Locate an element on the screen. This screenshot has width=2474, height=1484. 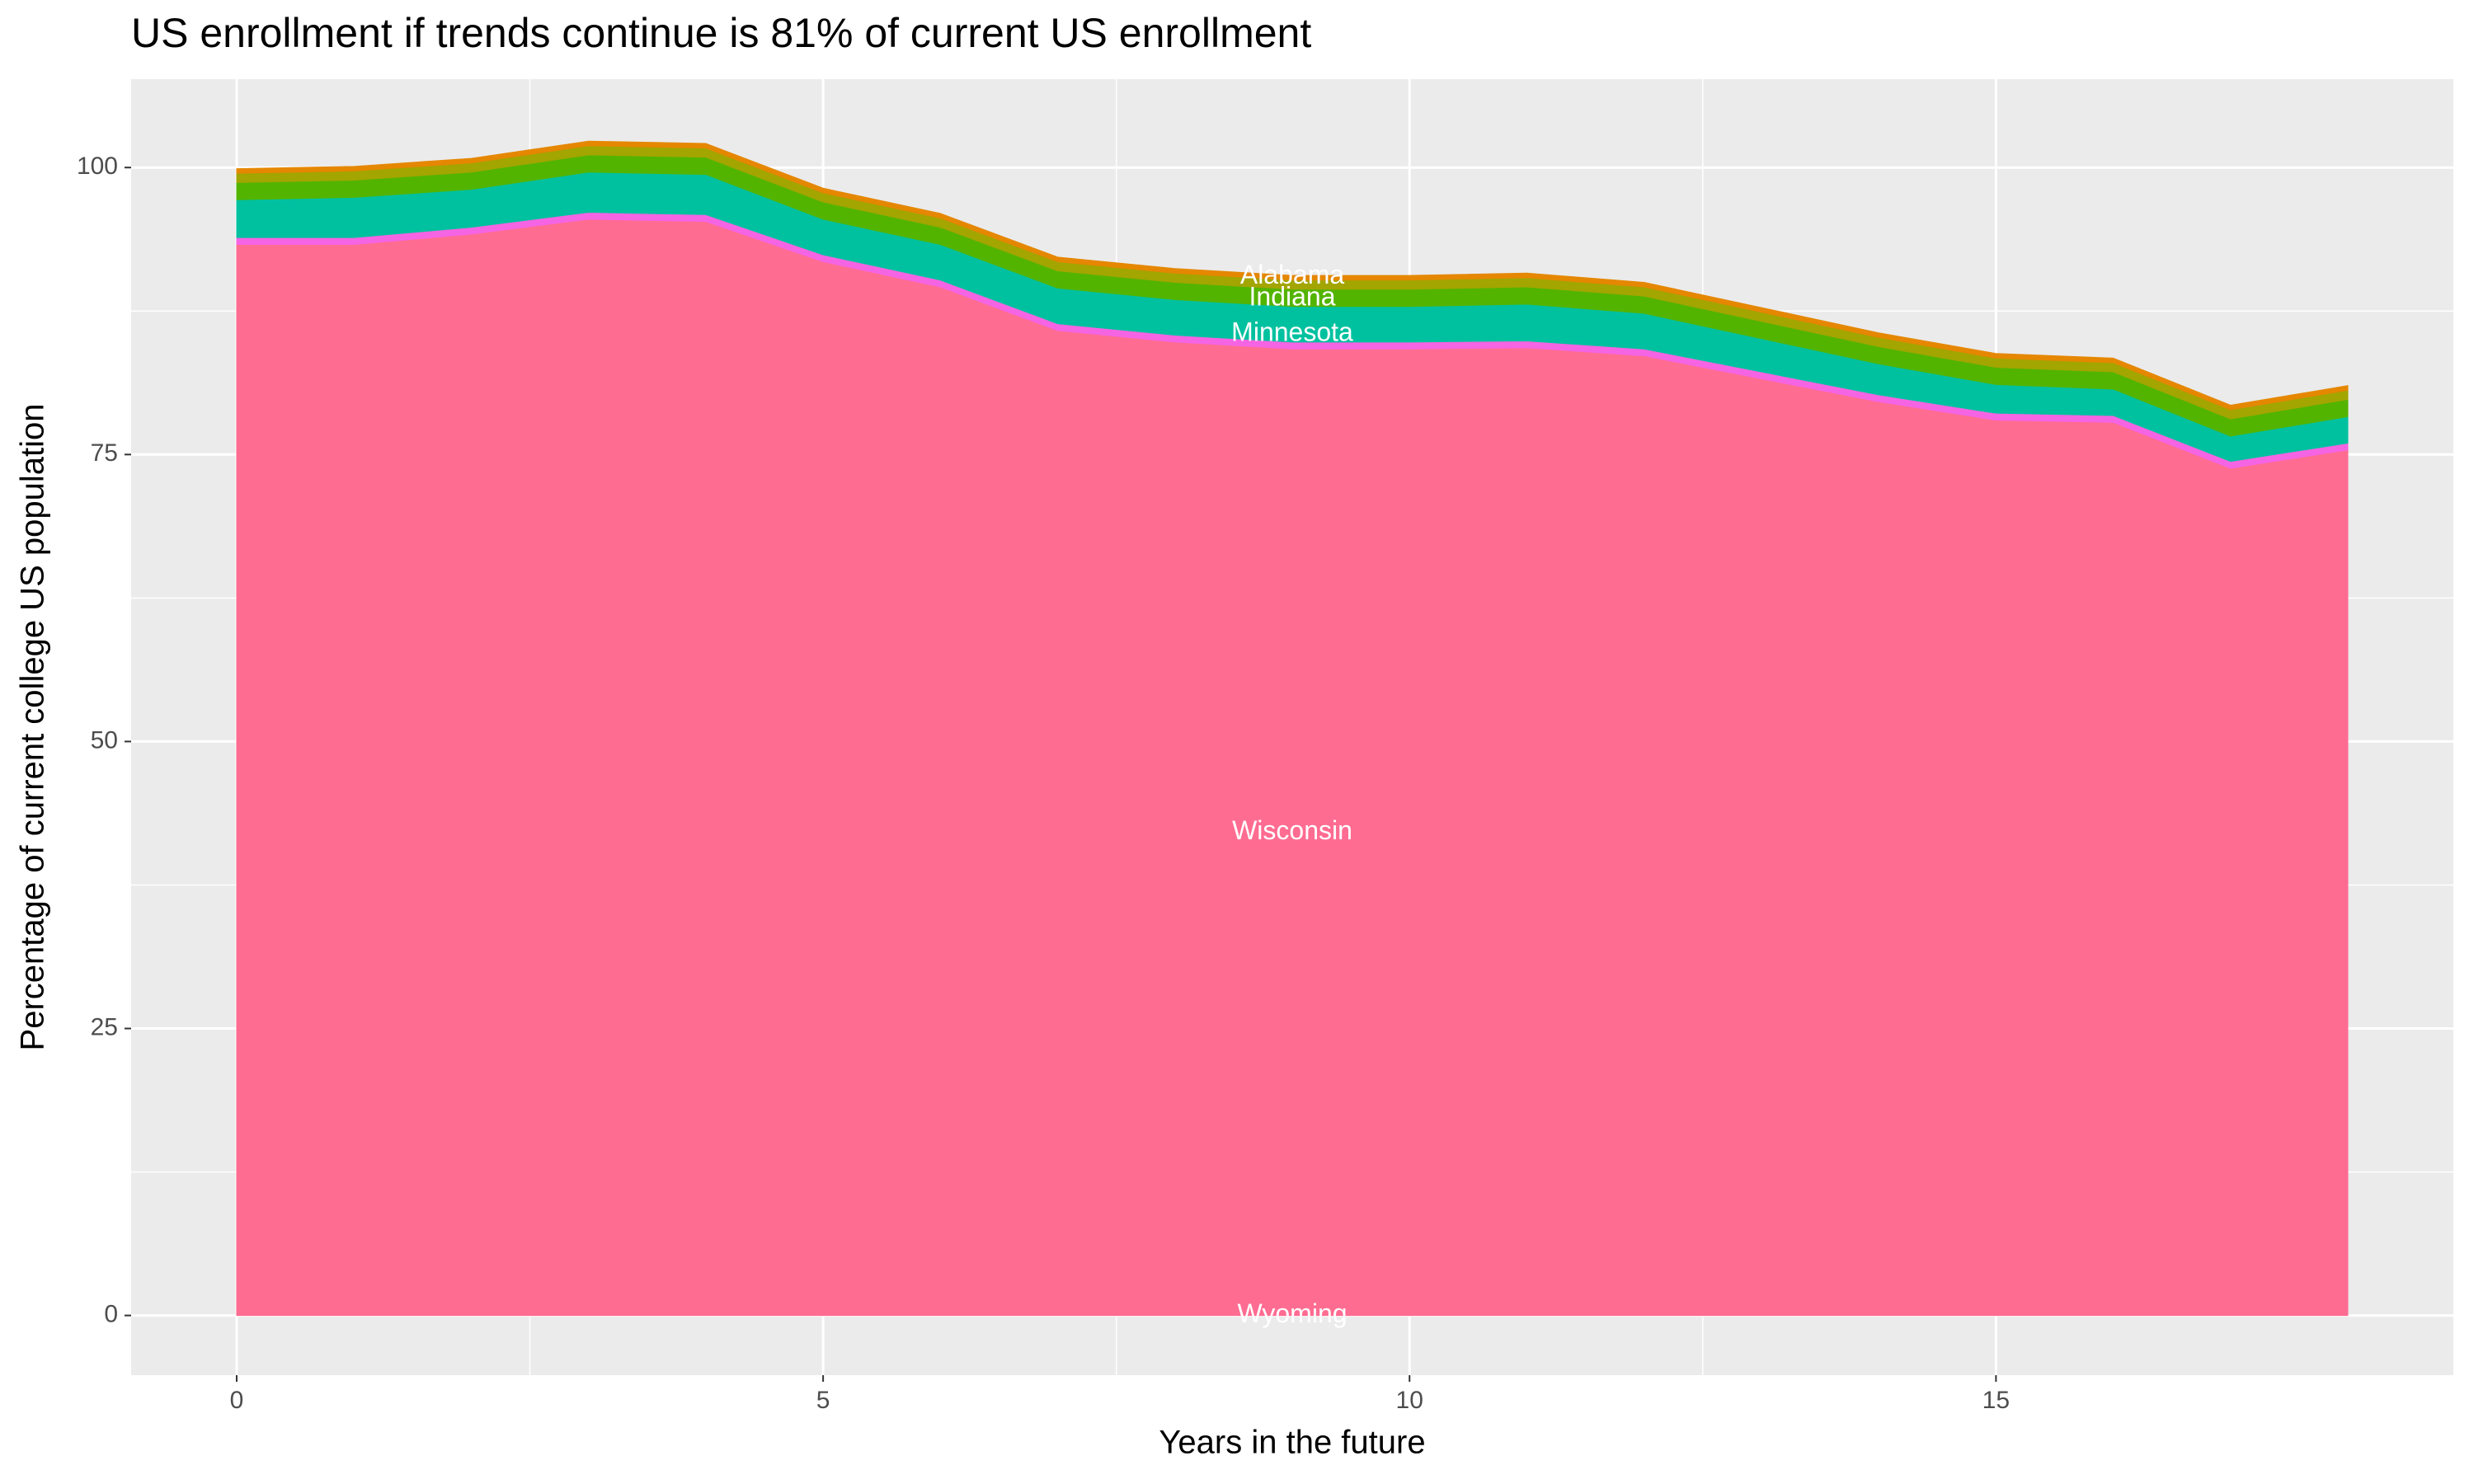
y-tick-label: 0 is located at coordinates (111, 1314).